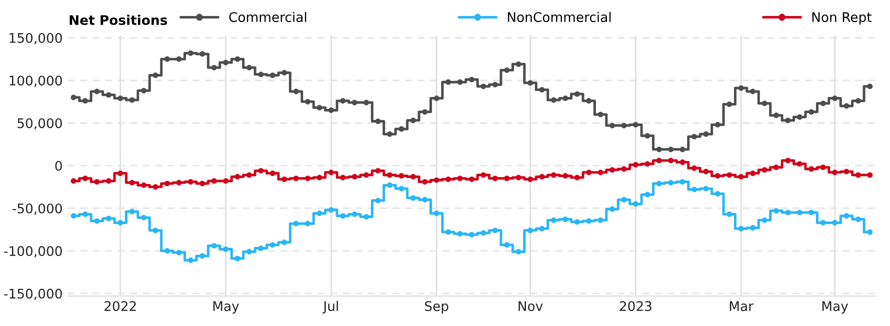  I want to click on y-tick-label: -150,000, so click(33, 294).